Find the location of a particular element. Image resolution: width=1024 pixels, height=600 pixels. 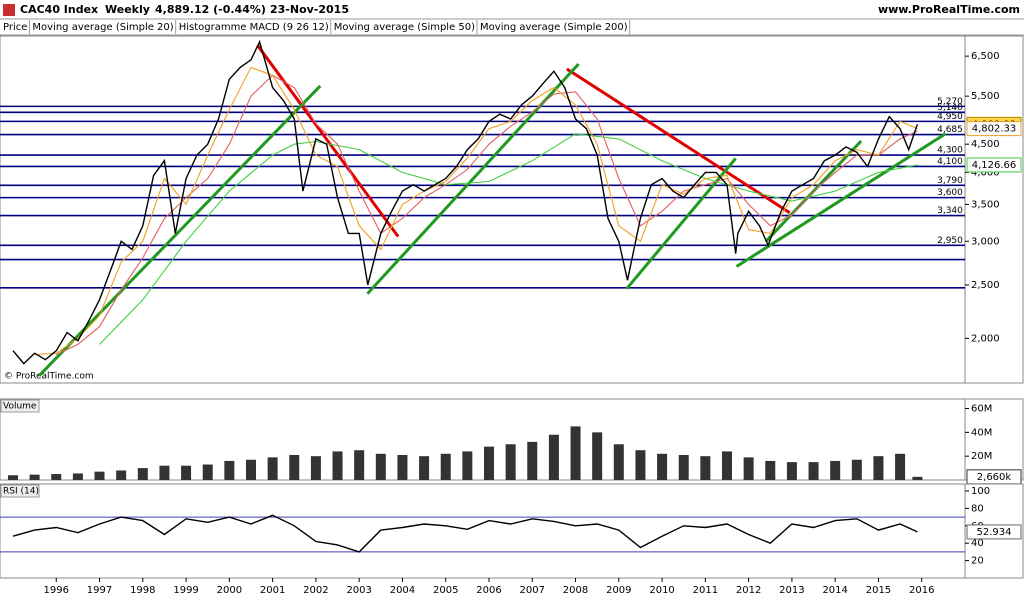

last-value-label: 2,660k is located at coordinates (994, 477).